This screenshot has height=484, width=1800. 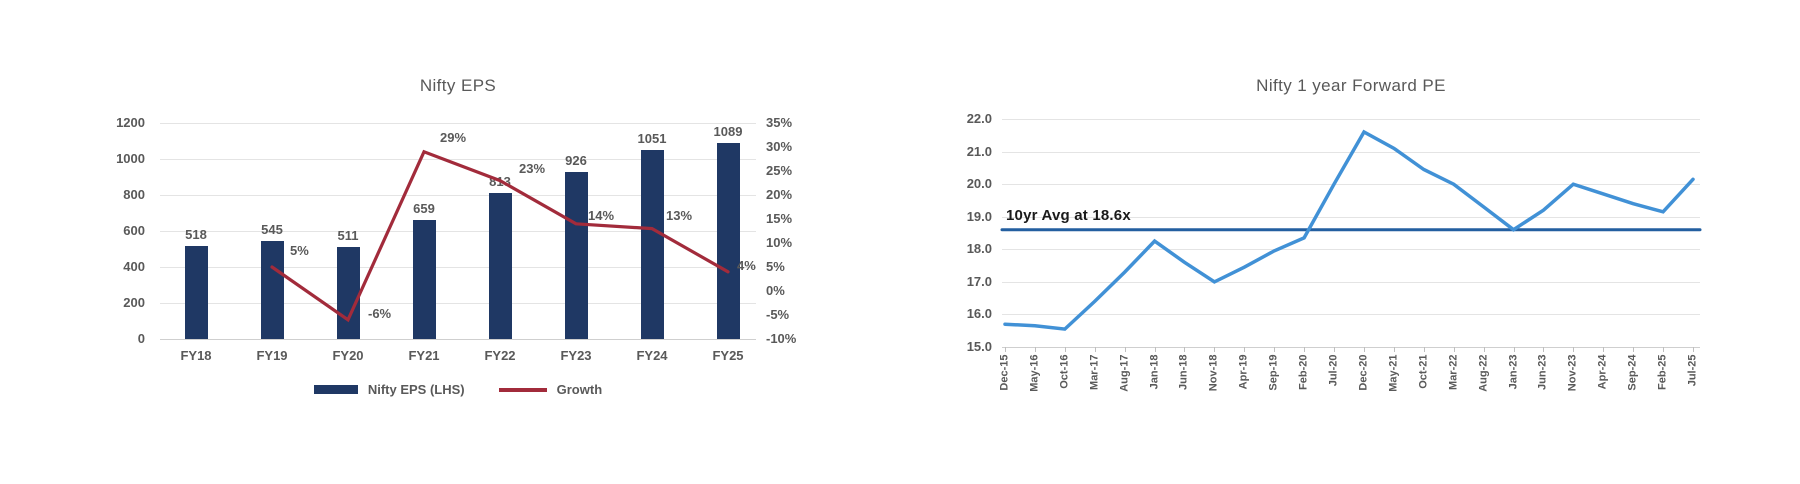 What do you see at coordinates (728, 241) in the screenshot?
I see `eps-bar-FY25` at bounding box center [728, 241].